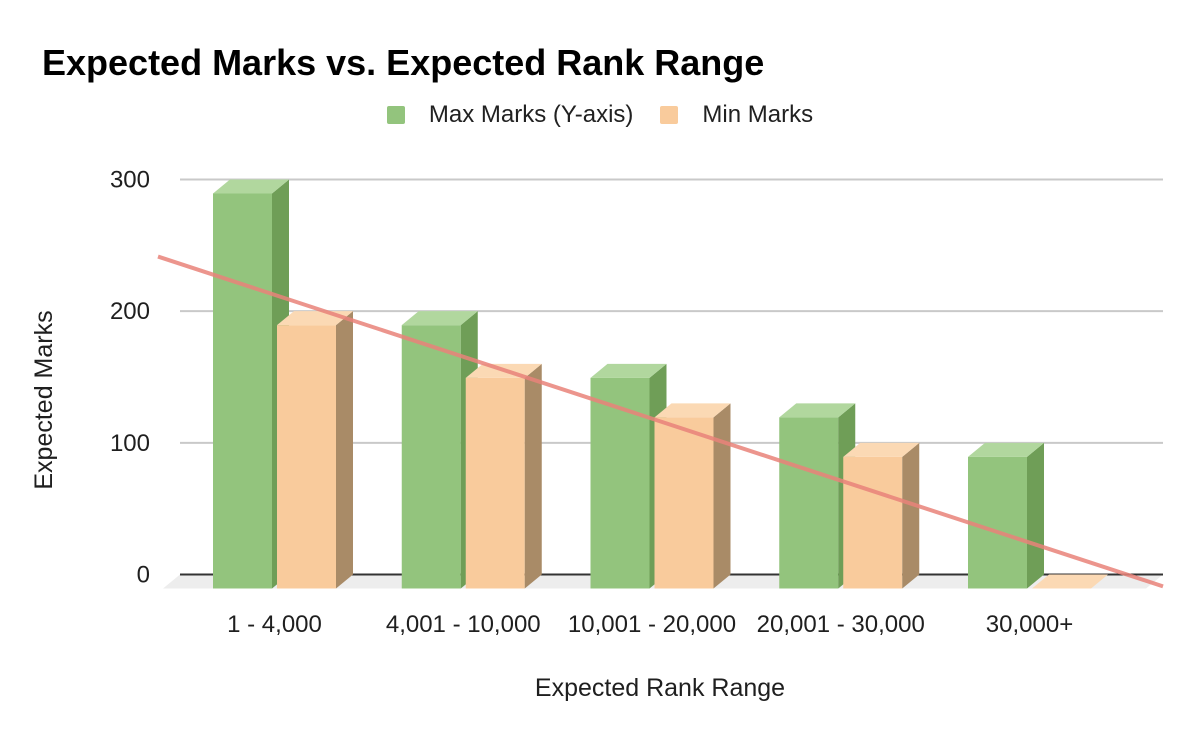 Image resolution: width=1200 pixels, height=742 pixels. Describe the element at coordinates (669, 115) in the screenshot. I see `legend-swatch-min-marks` at that location.